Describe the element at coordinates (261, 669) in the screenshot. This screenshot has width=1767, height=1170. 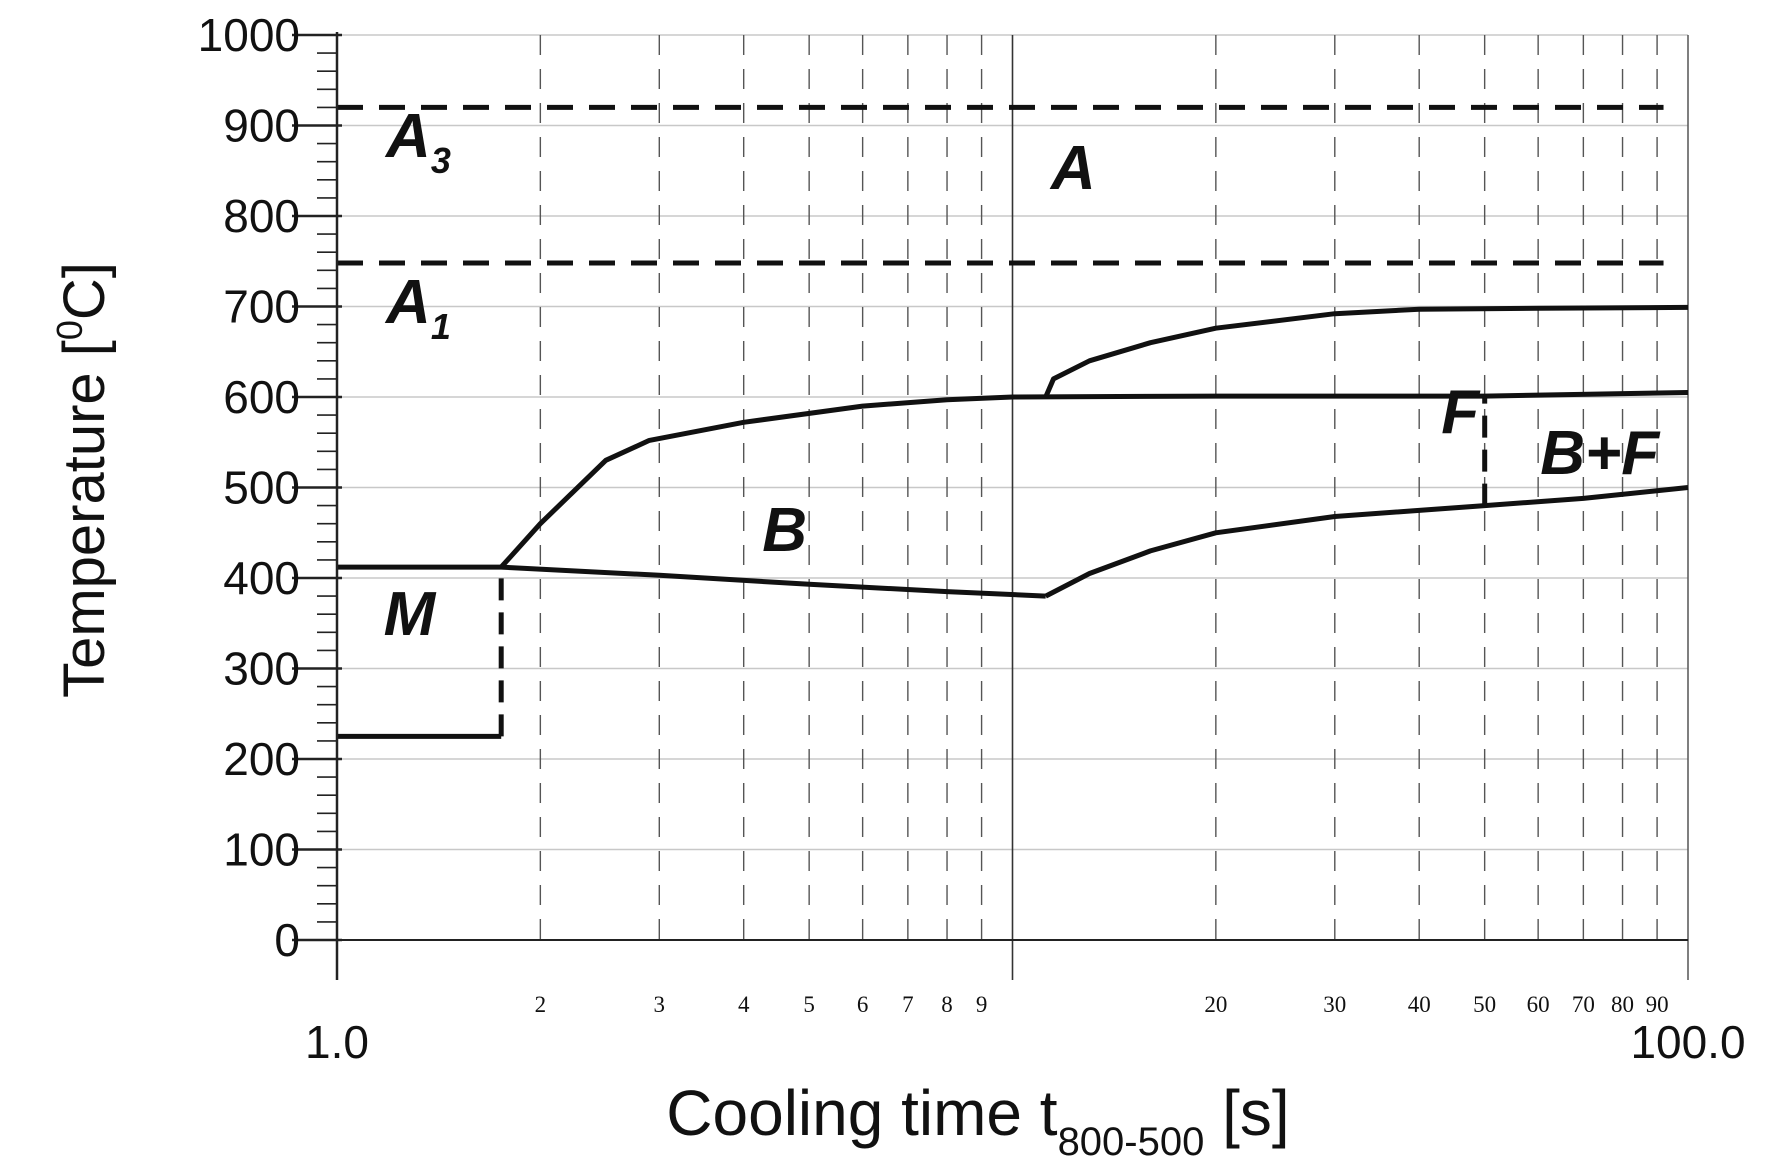
I see `y-tick-label: 300` at that location.